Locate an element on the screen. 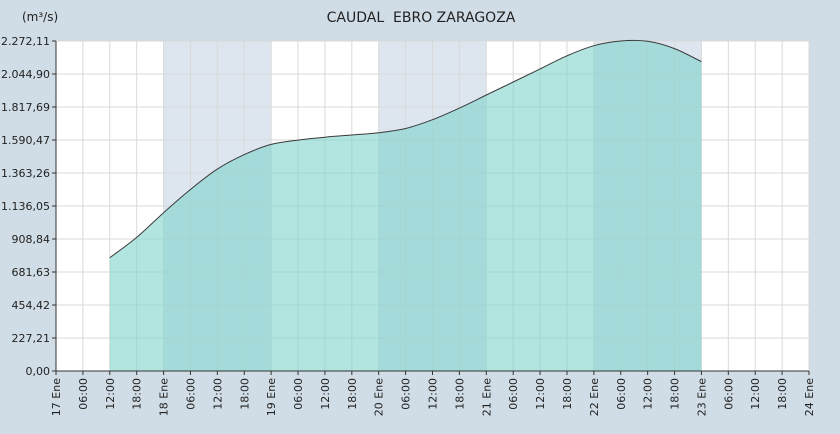 This screenshot has width=840, height=434. y-tick-label: 908,84 is located at coordinates (31, 239).